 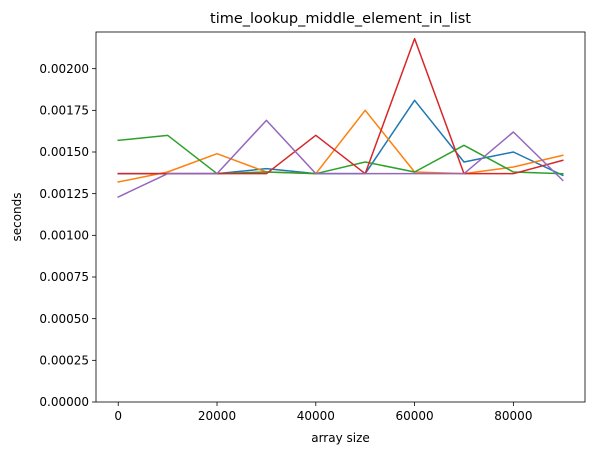 What do you see at coordinates (217, 416) in the screenshot?
I see `x-tick-label: 20000` at bounding box center [217, 416].